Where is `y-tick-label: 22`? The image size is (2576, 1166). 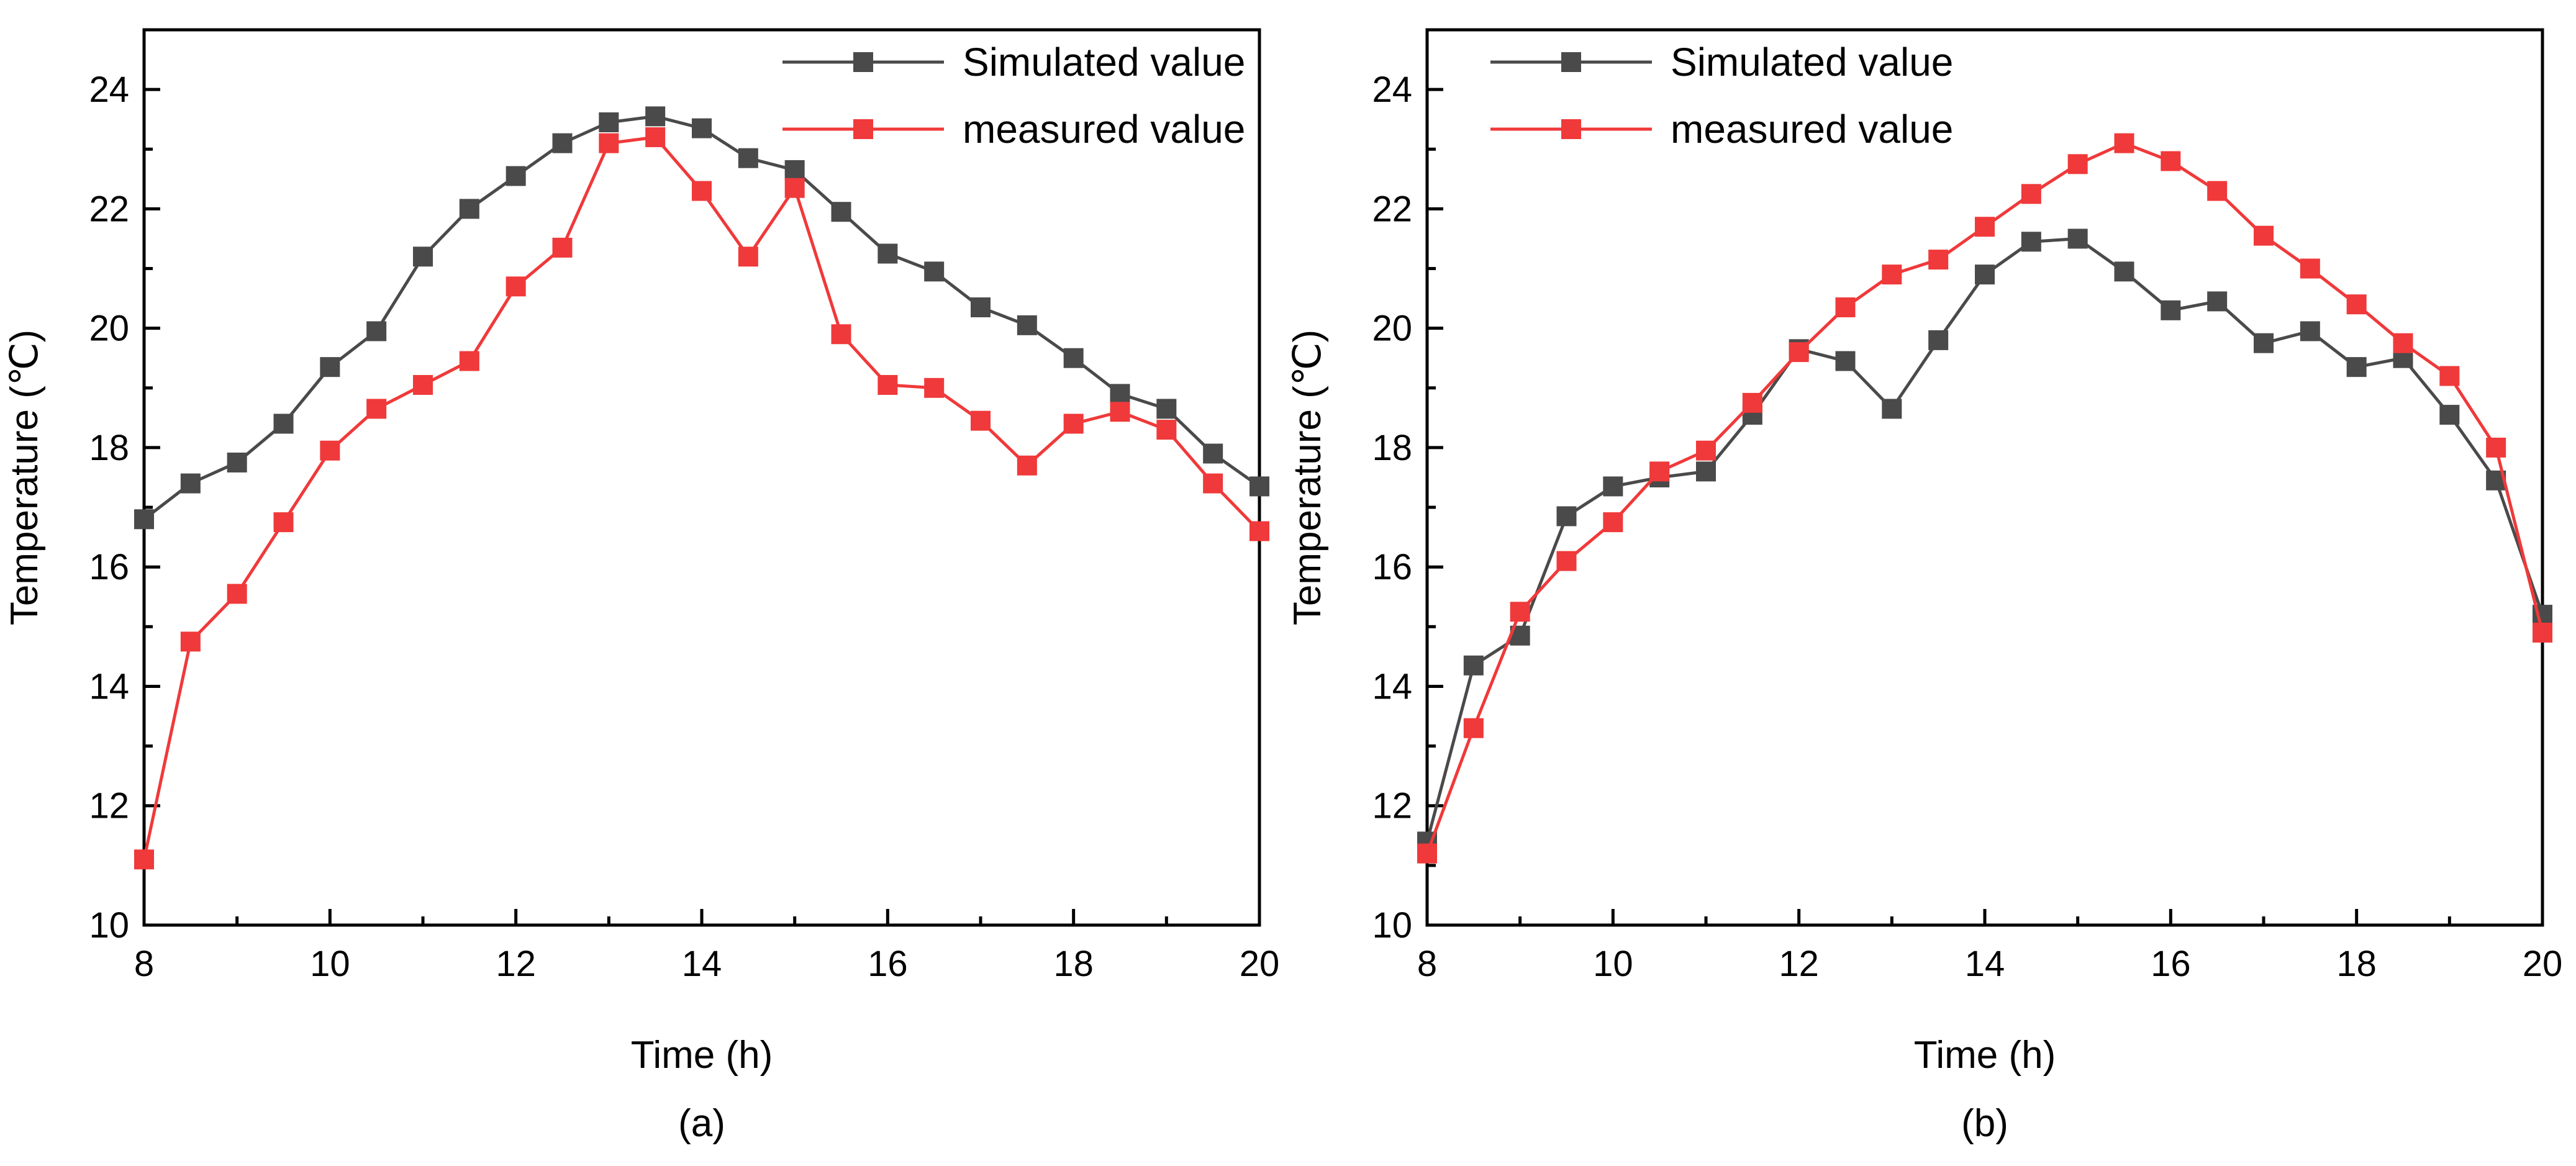 y-tick-label: 22 is located at coordinates (1392, 209).